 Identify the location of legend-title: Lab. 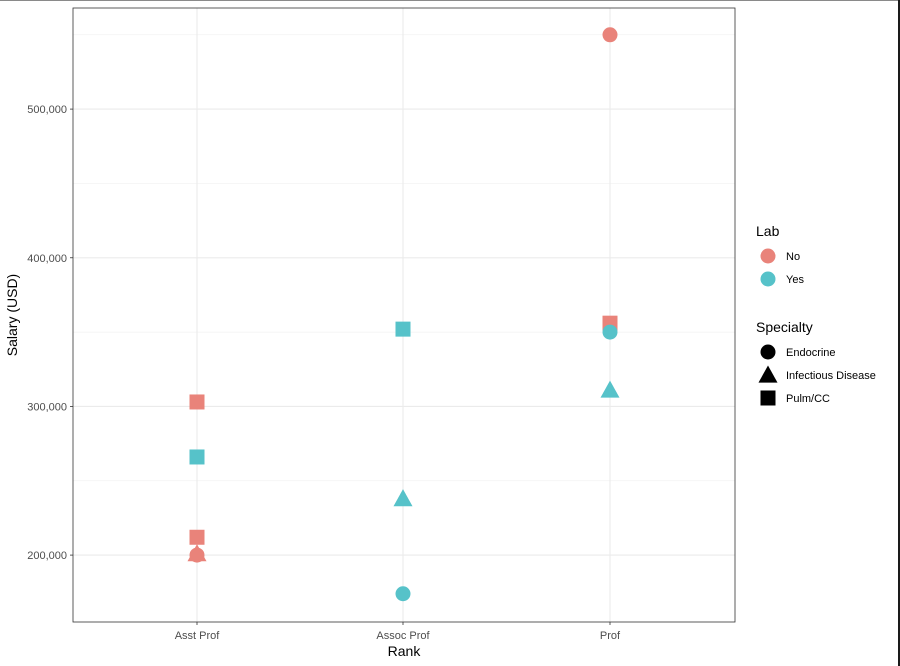
(768, 231).